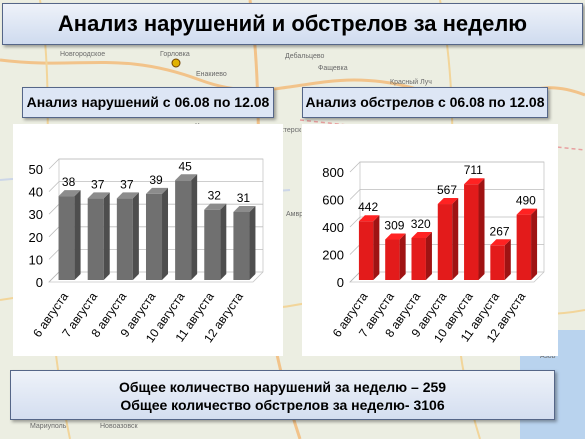  What do you see at coordinates (333, 255) in the screenshot?
I see `y-tick-label: 200` at bounding box center [333, 255].